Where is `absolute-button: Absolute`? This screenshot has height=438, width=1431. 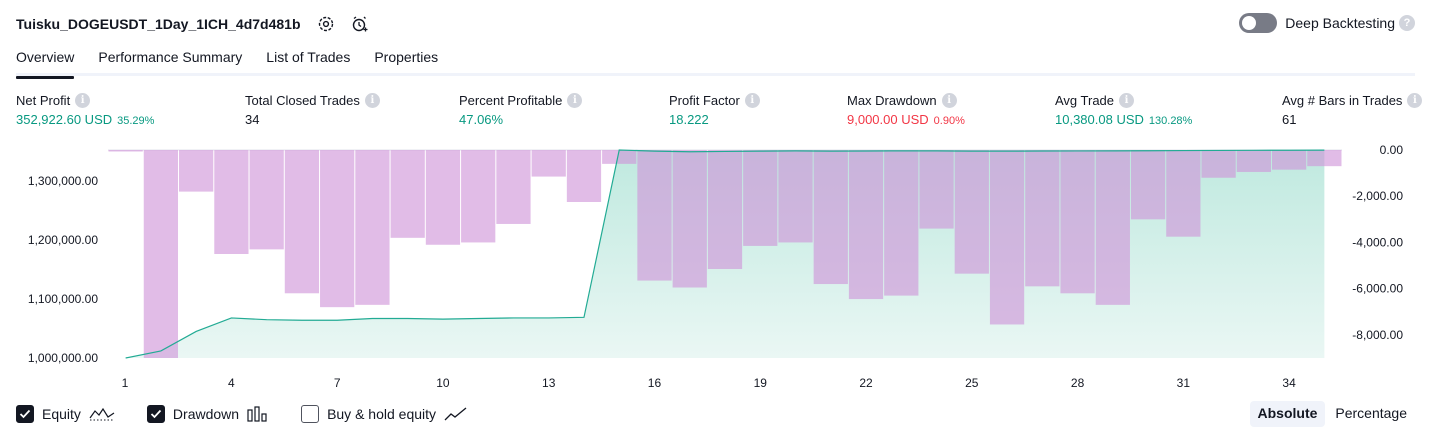
absolute-button: Absolute is located at coordinates (1287, 414).